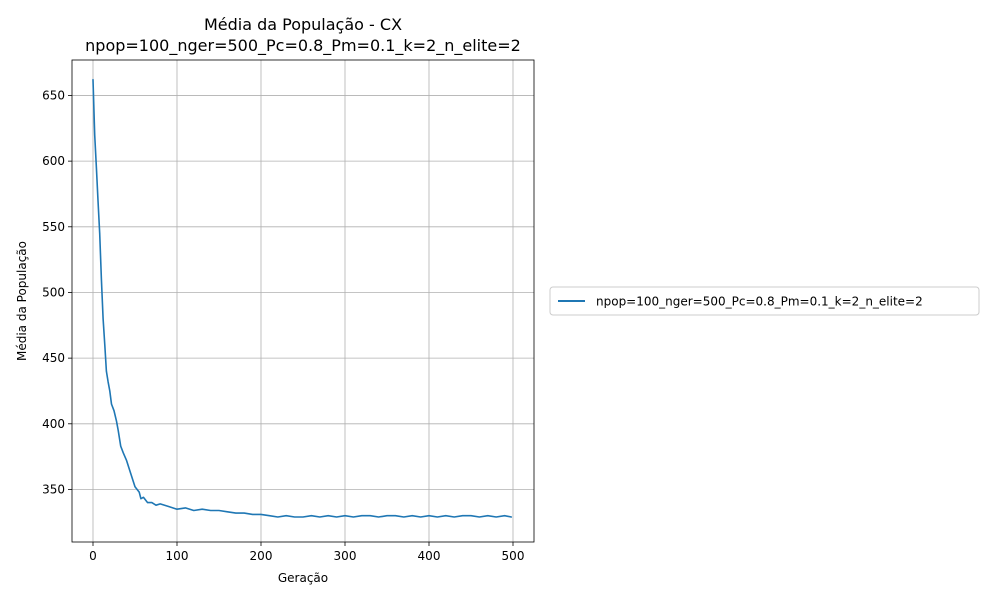 The height and width of the screenshot is (600, 1000). Describe the element at coordinates (53, 227) in the screenshot. I see `y-tick-label: 550` at that location.